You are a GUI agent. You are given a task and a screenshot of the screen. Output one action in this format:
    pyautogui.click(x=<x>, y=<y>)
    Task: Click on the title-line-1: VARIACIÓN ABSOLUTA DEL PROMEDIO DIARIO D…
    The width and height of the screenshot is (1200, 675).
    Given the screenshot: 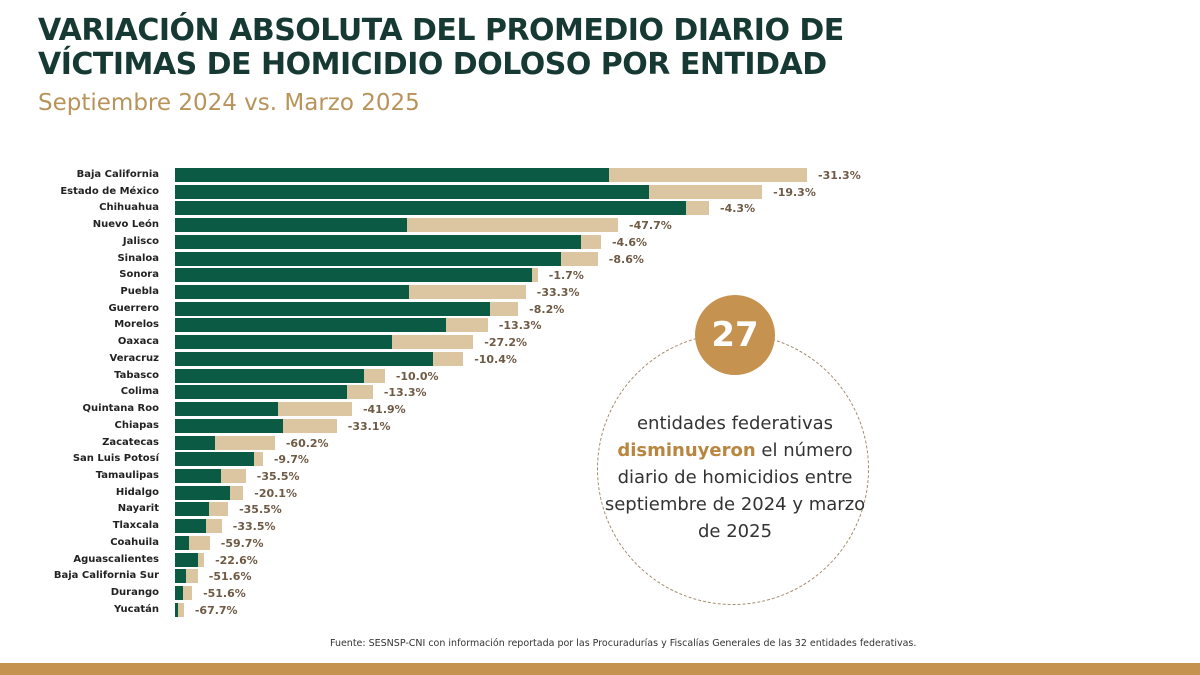 What is the action you would take?
    pyautogui.click(x=441, y=30)
    